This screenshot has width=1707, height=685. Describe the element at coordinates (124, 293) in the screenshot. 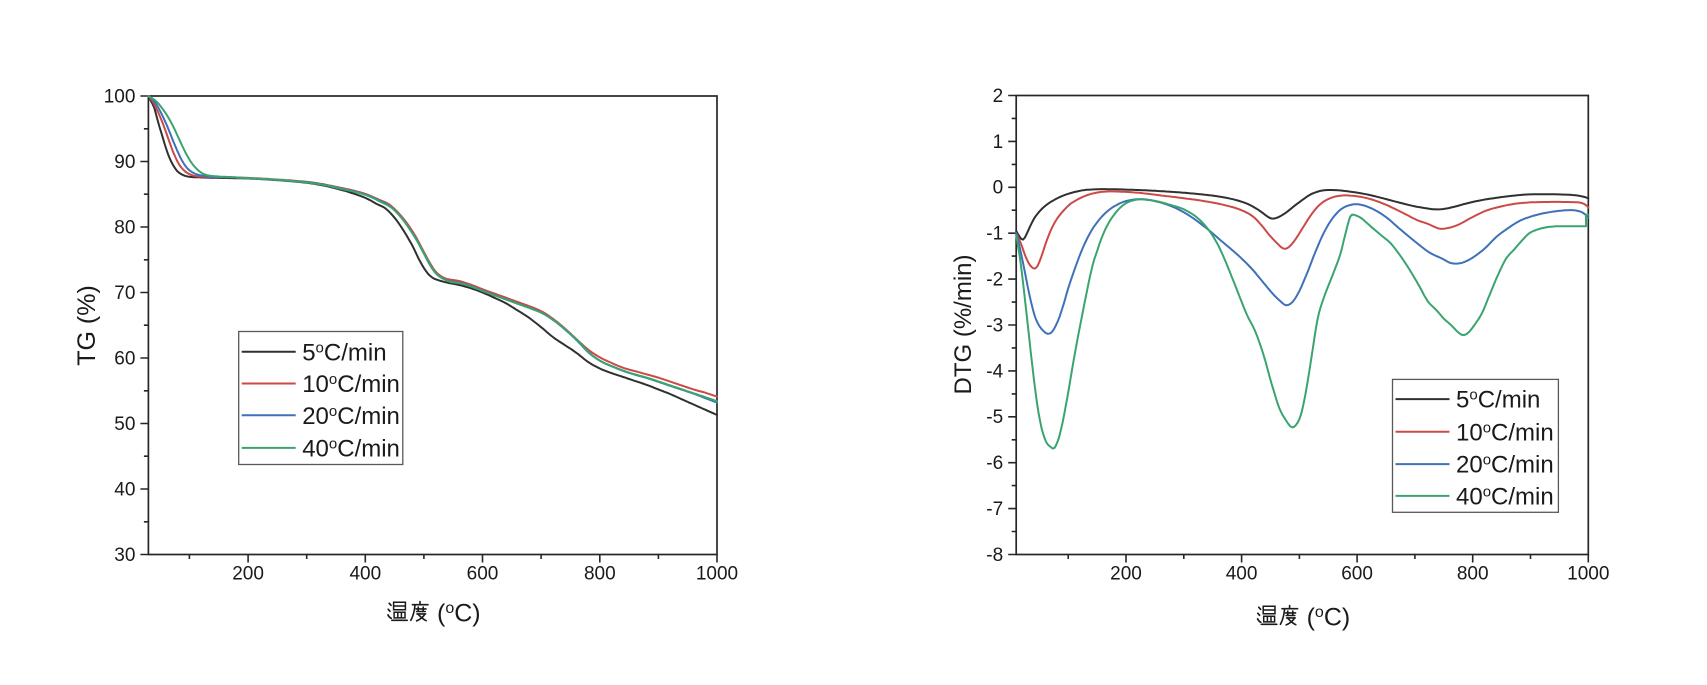

I see `svg-text: 70` at that location.